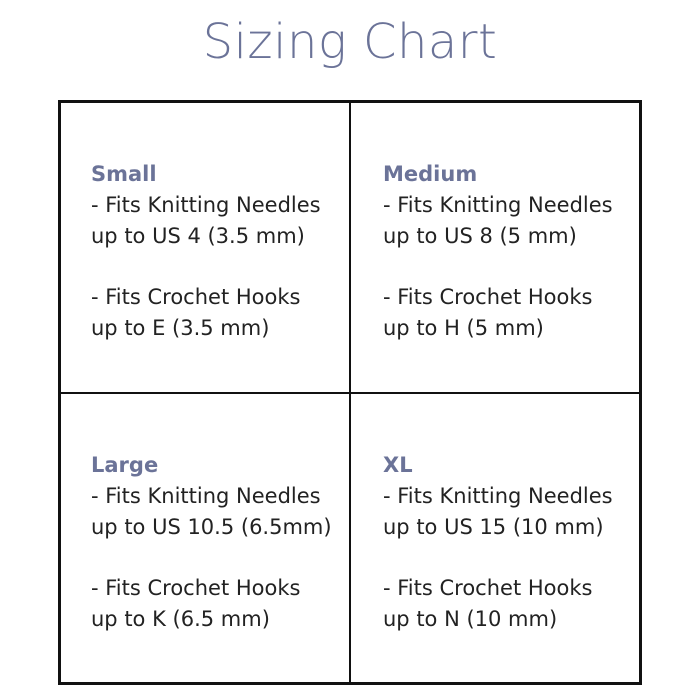 Image resolution: width=700 pixels, height=700 pixels. I want to click on hooks-size: up to N (10 mm), so click(470, 618).